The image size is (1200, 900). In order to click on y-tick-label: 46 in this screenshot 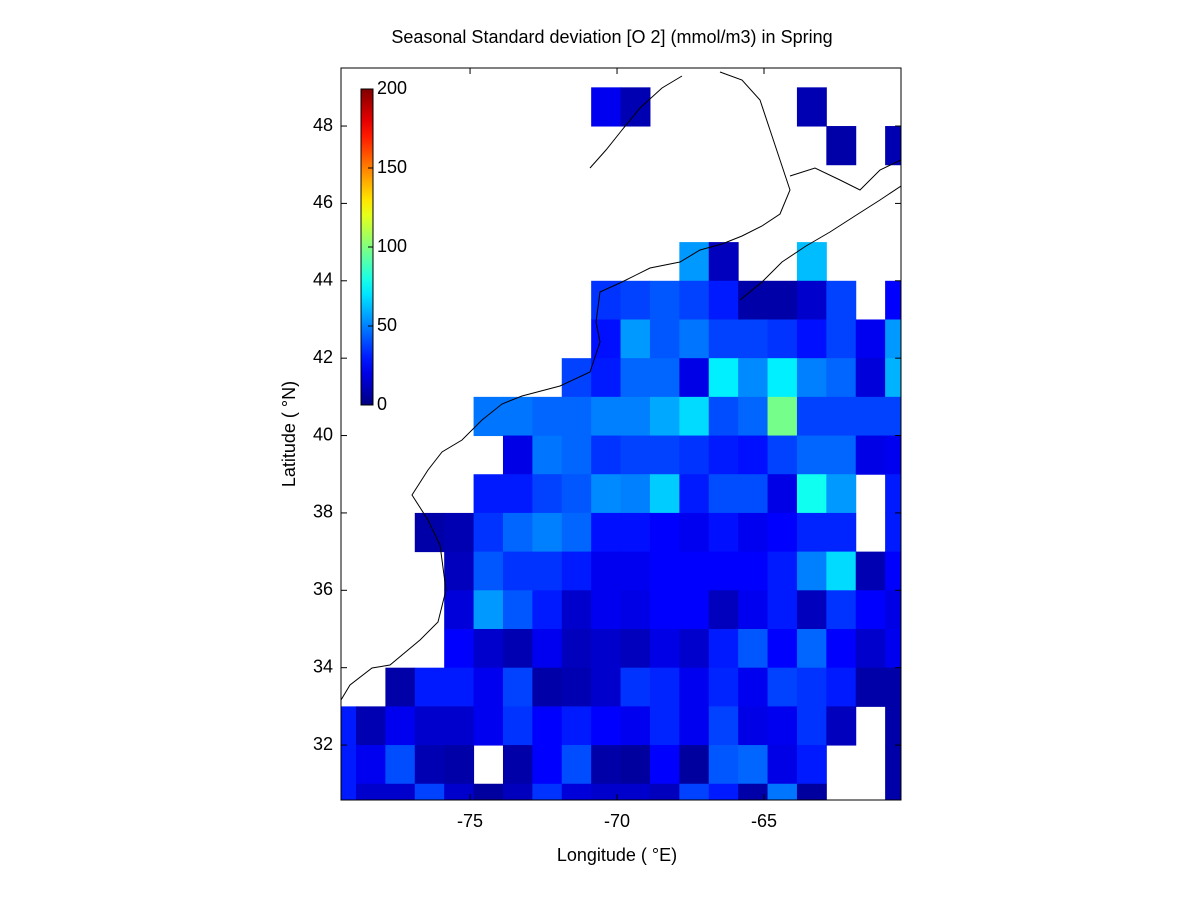, I will do `click(323, 202)`.